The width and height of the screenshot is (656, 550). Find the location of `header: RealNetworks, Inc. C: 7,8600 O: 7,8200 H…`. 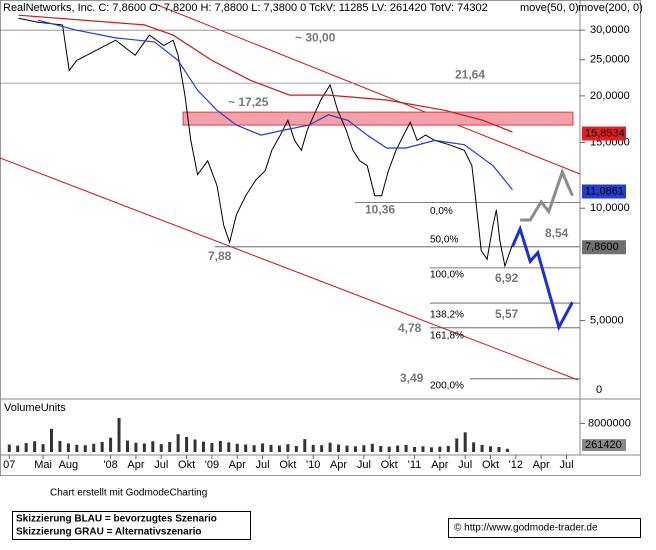

header: RealNetworks, Inc. C: 7,8600 O: 7,8200 H… is located at coordinates (245, 8).